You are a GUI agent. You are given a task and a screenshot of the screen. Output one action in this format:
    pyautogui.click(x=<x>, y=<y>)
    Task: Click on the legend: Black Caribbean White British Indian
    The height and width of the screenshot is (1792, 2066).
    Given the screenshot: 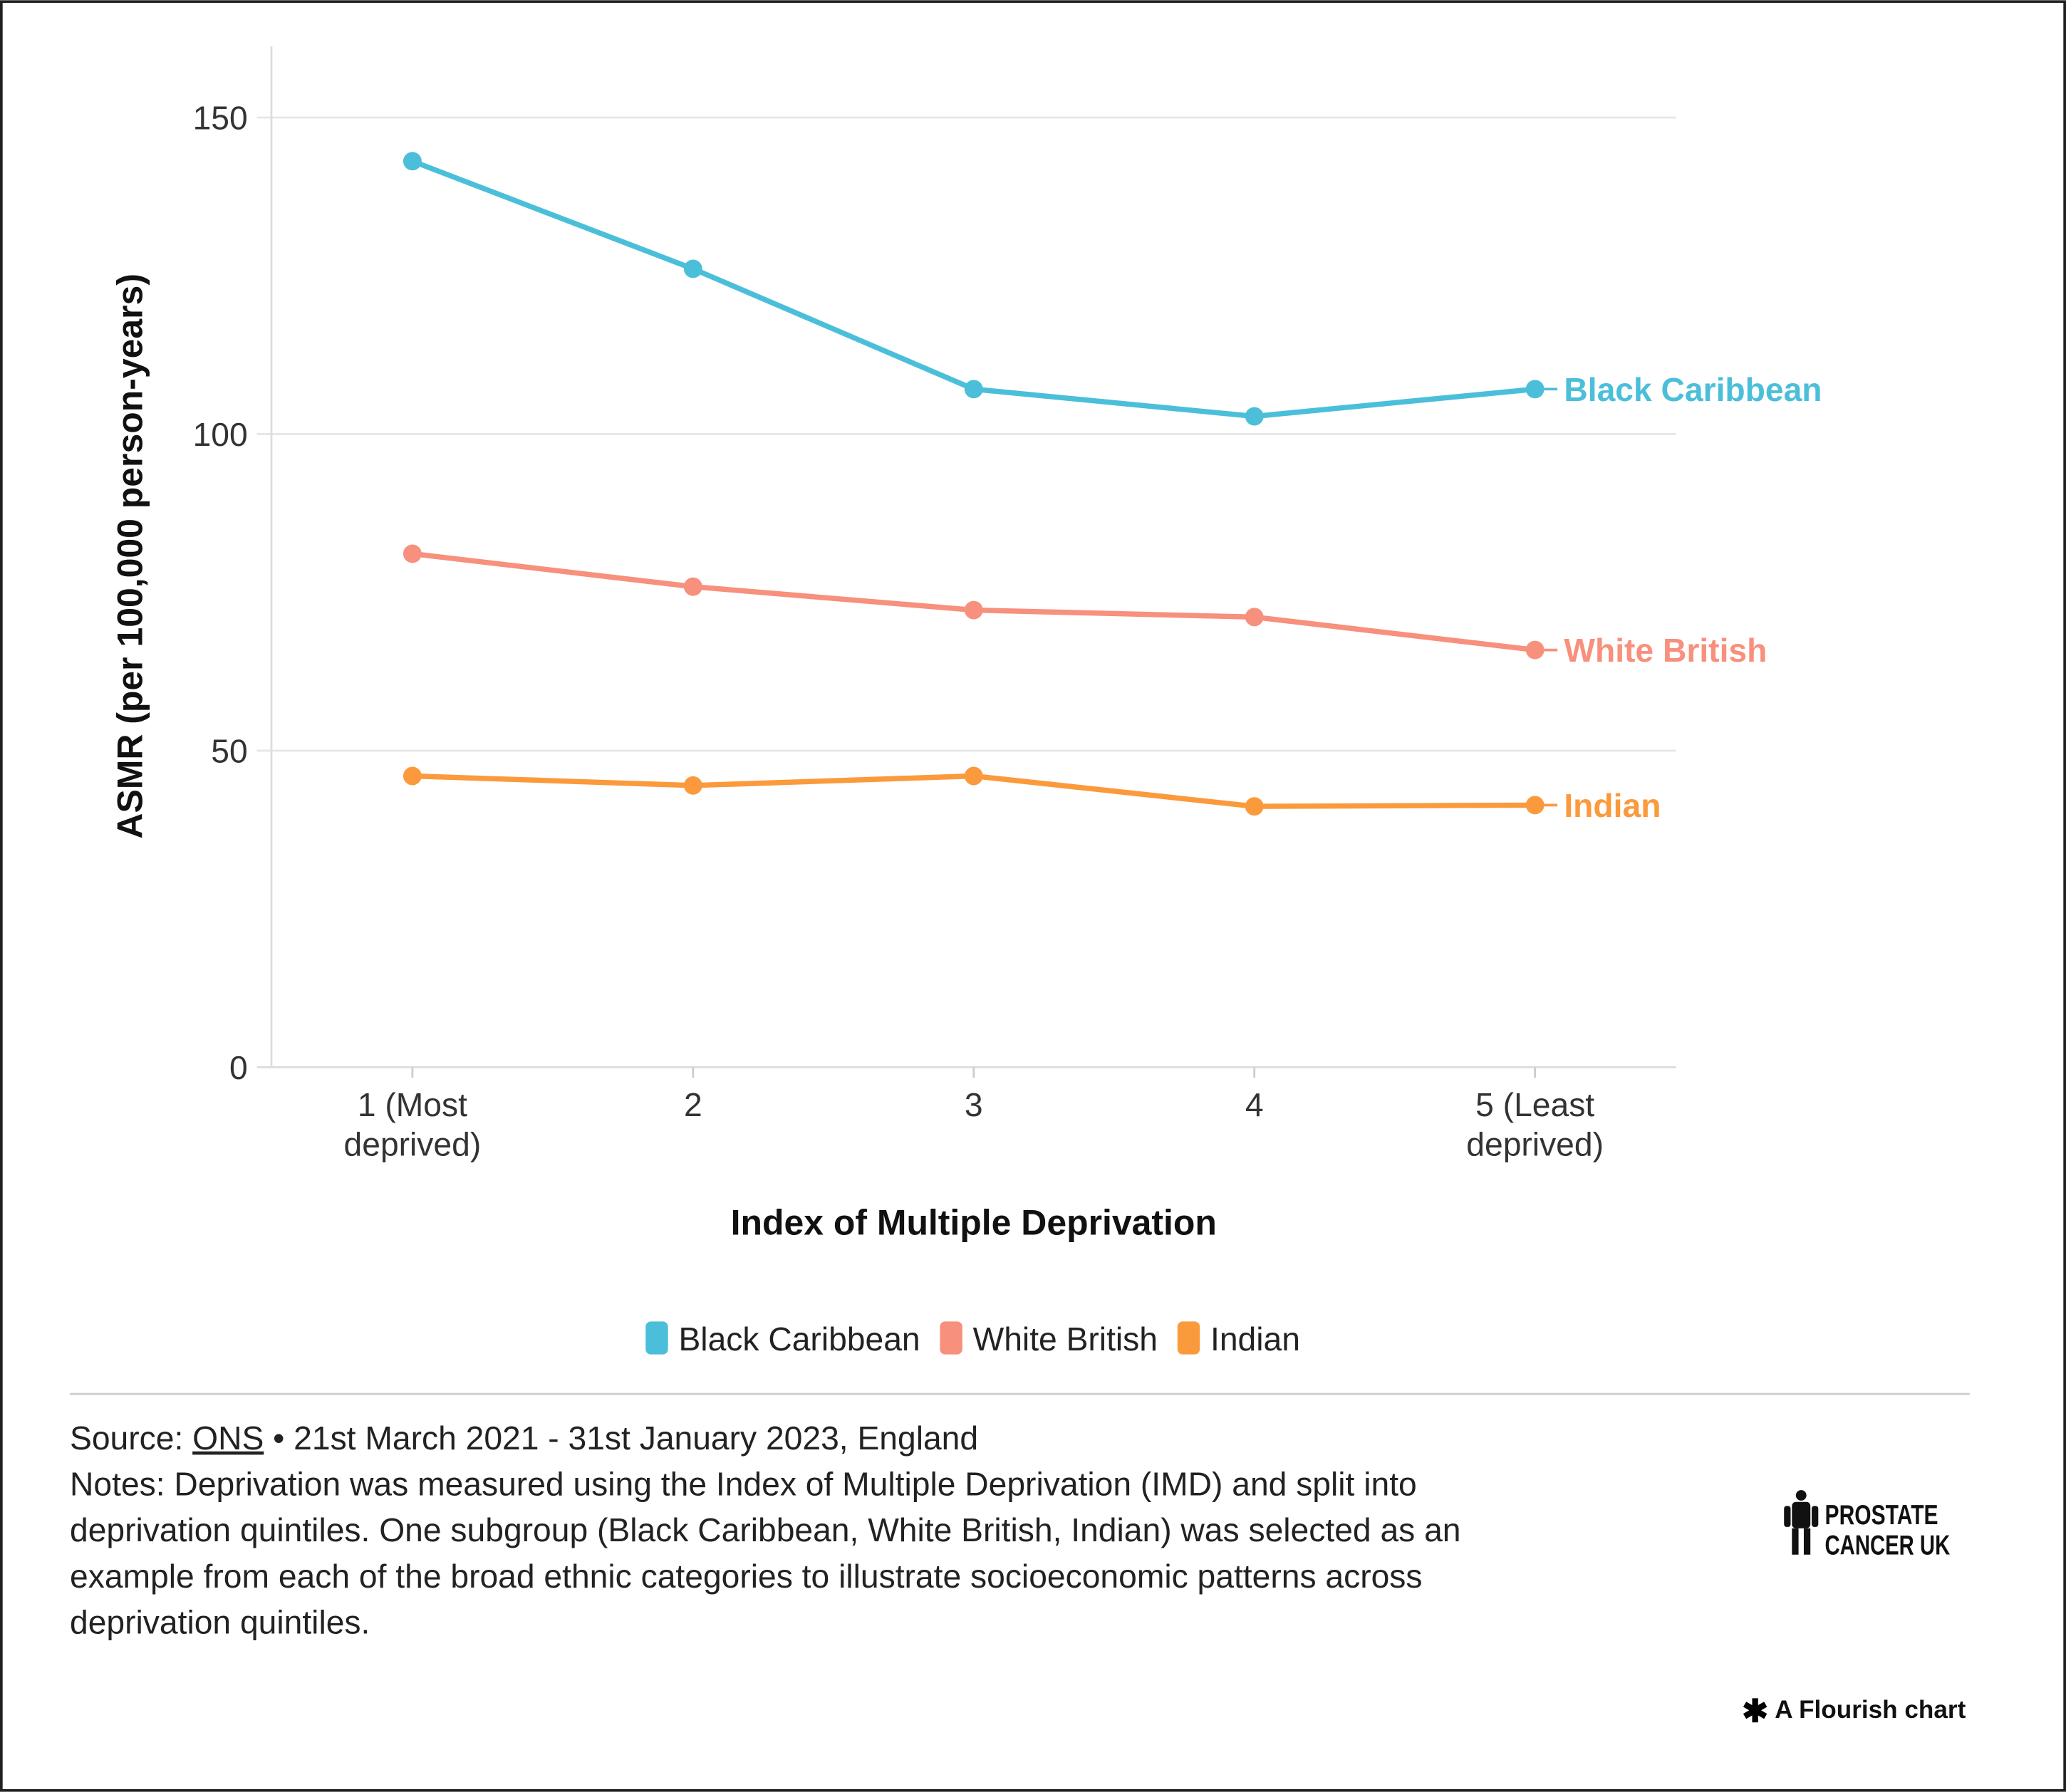 What is the action you would take?
    pyautogui.click(x=973, y=1339)
    